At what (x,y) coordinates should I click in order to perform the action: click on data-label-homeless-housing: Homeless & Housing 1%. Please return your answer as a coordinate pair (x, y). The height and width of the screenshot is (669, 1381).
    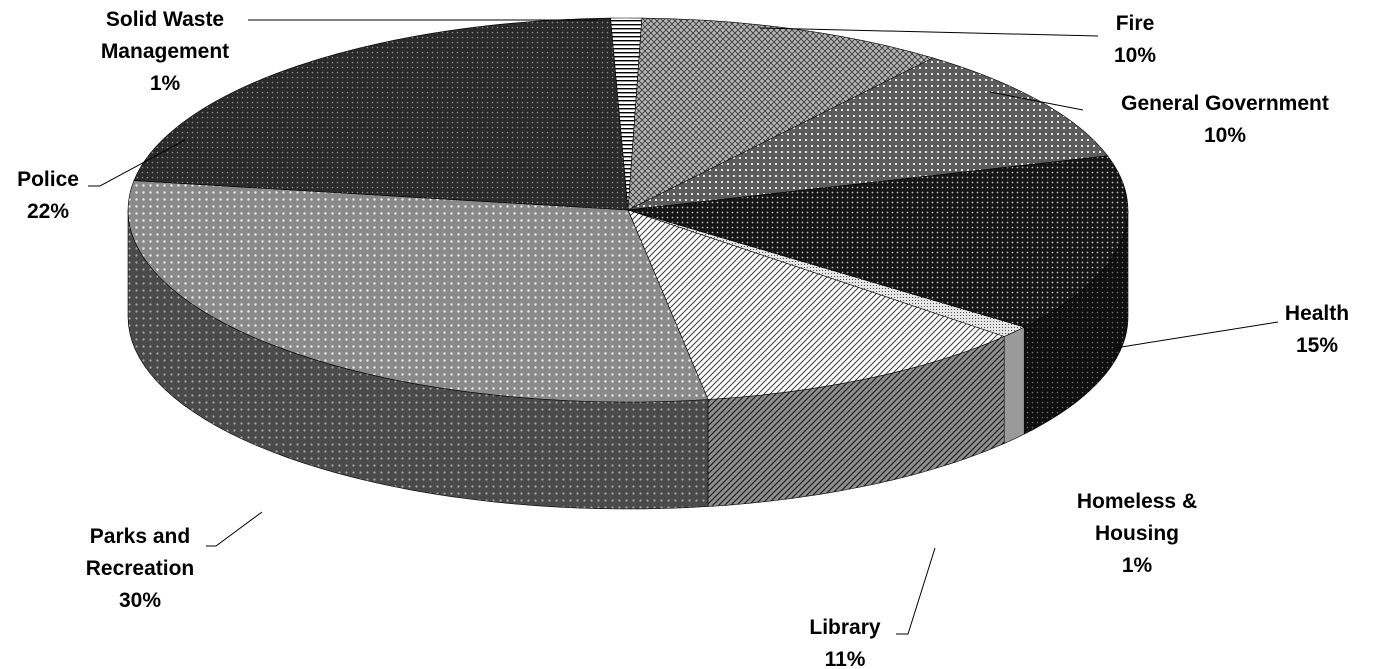
    Looking at the image, I should click on (1137, 533).